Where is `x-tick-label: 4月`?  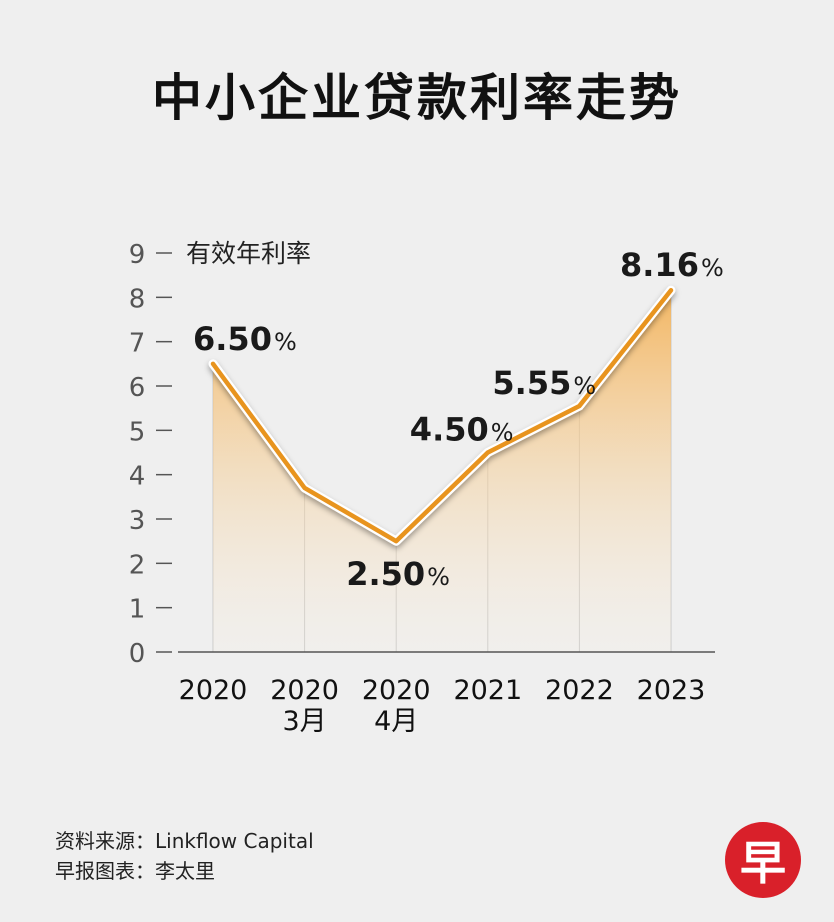
x-tick-label: 4月 is located at coordinates (396, 721).